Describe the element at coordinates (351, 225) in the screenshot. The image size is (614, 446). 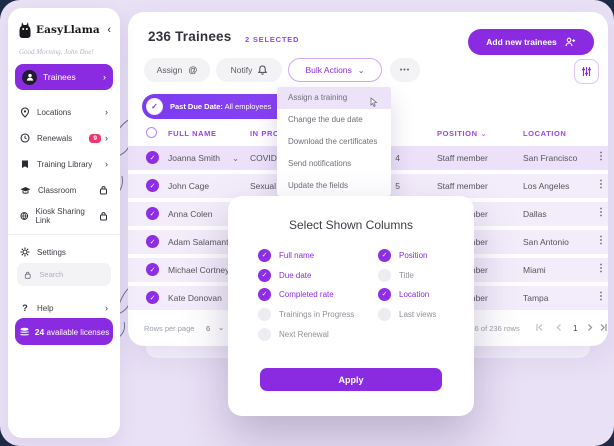
I see `modal-title: Select Shown Columns` at that location.